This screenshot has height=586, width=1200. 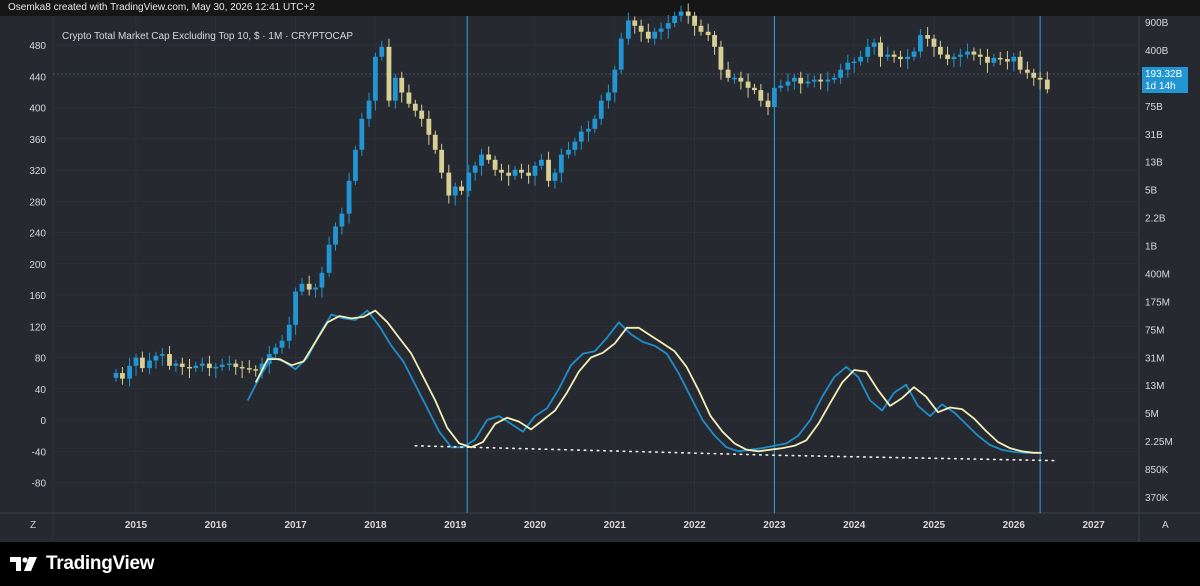 What do you see at coordinates (1154, 358) in the screenshot?
I see `right-axis-tick: 31M` at bounding box center [1154, 358].